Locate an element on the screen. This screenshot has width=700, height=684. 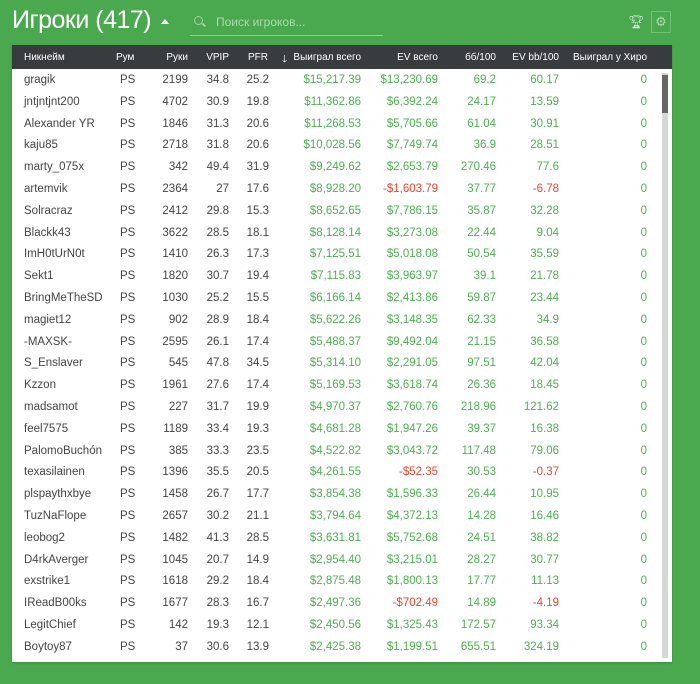
search-input is located at coordinates (298, 22).